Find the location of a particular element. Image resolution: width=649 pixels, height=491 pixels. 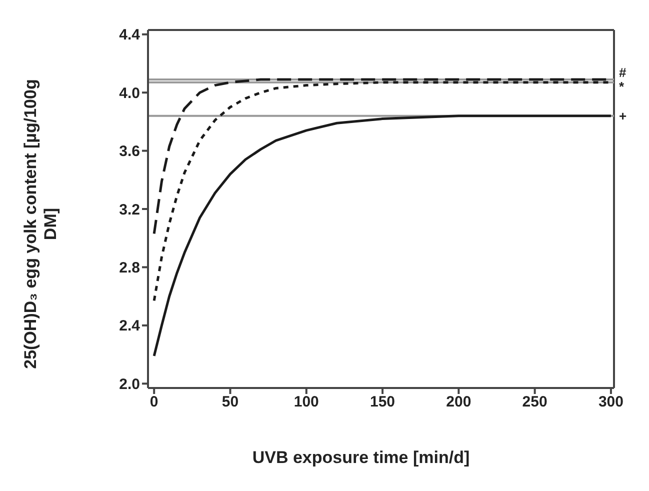

x-axis-title: UVB exposure time [min/d] is located at coordinates (361, 458).